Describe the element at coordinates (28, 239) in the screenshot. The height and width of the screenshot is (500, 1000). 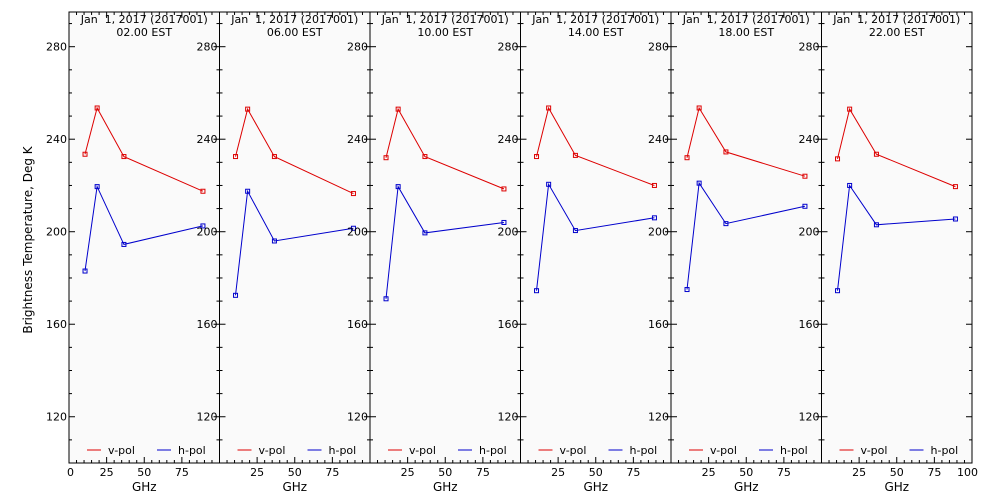
I see `y-axis-label: Brightness Temperature, Deg K` at that location.